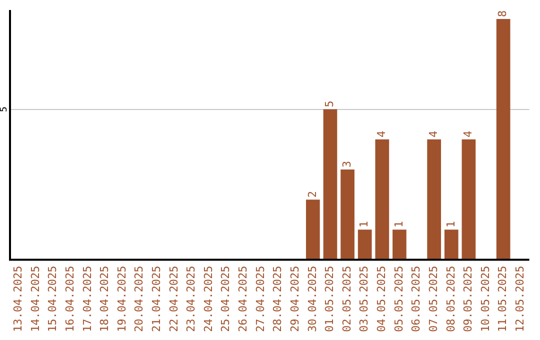 The image size is (540, 340). What do you see at coordinates (364, 299) in the screenshot?
I see `x-tick-label: 03.05.2025` at bounding box center [364, 299].